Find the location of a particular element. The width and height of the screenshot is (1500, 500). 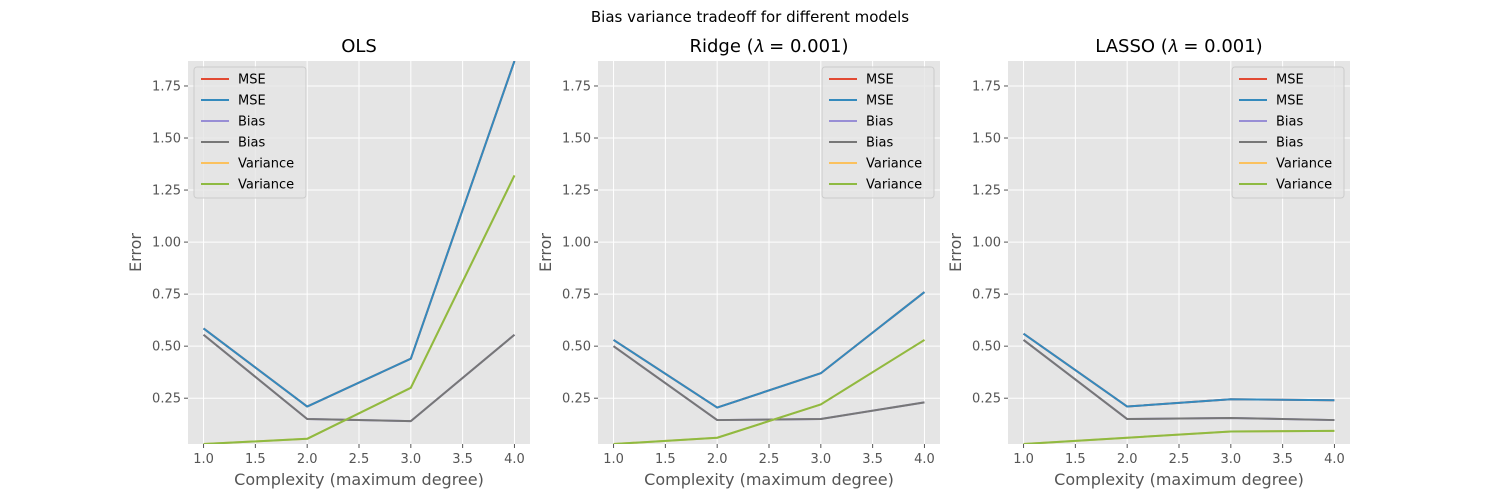

subplot-title: LASSO (𝜆 = 0.001) is located at coordinates (1178, 46).